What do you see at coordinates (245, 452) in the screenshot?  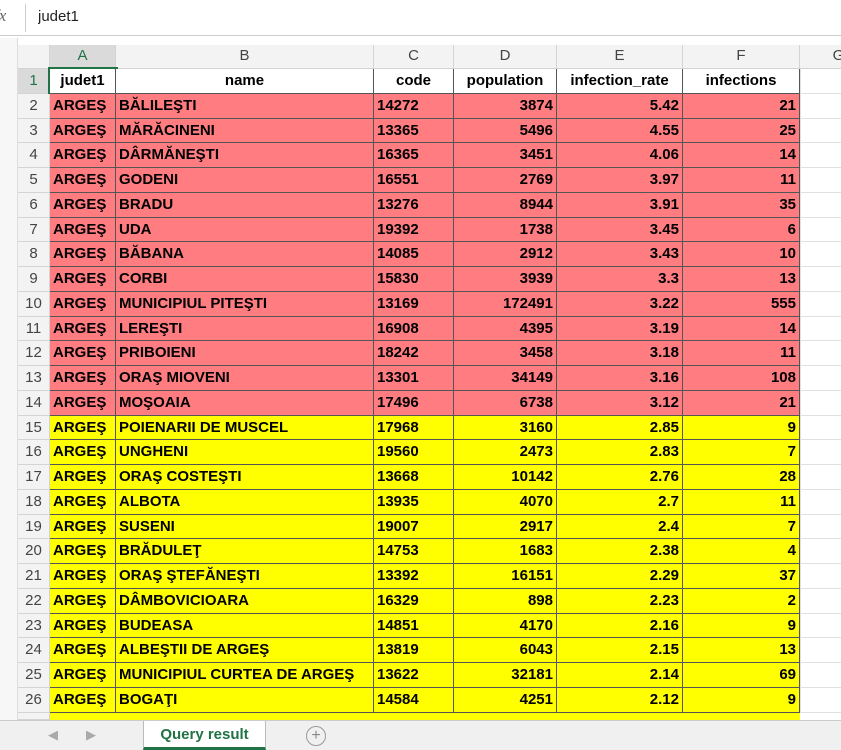 I see `cell: UNGHENI` at bounding box center [245, 452].